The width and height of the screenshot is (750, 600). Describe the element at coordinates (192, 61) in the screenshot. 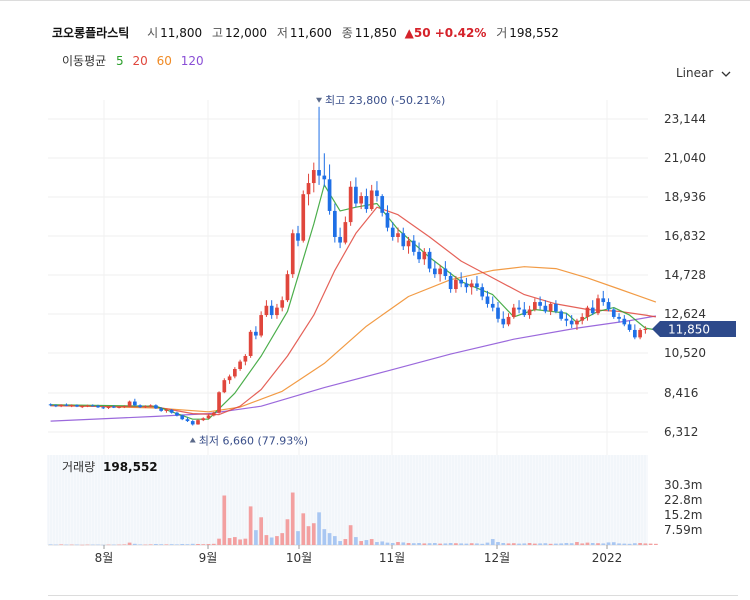

I see `ma-120-label: 120` at that location.